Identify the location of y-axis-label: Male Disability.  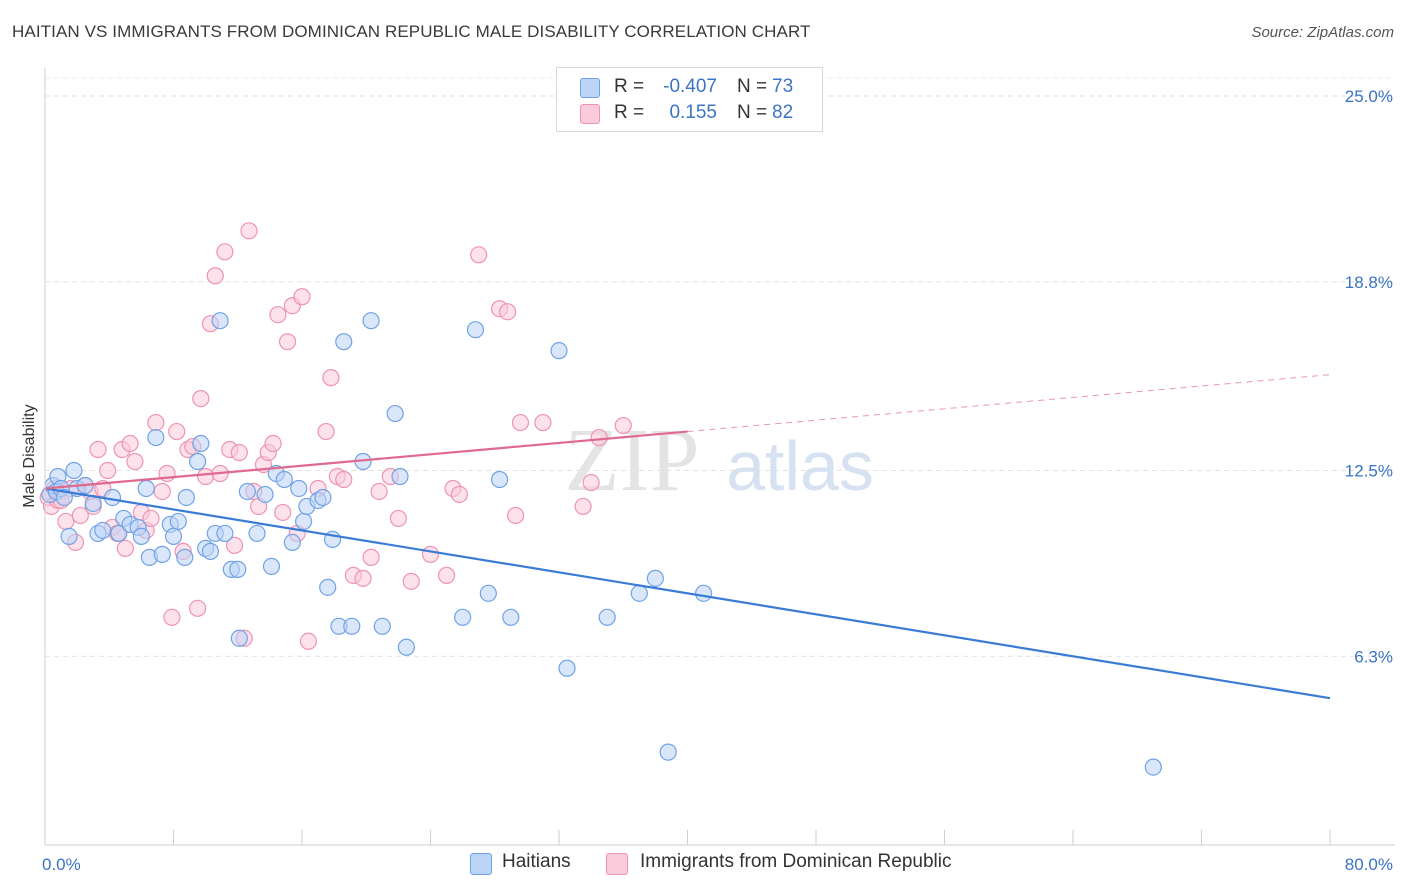
(29, 455).